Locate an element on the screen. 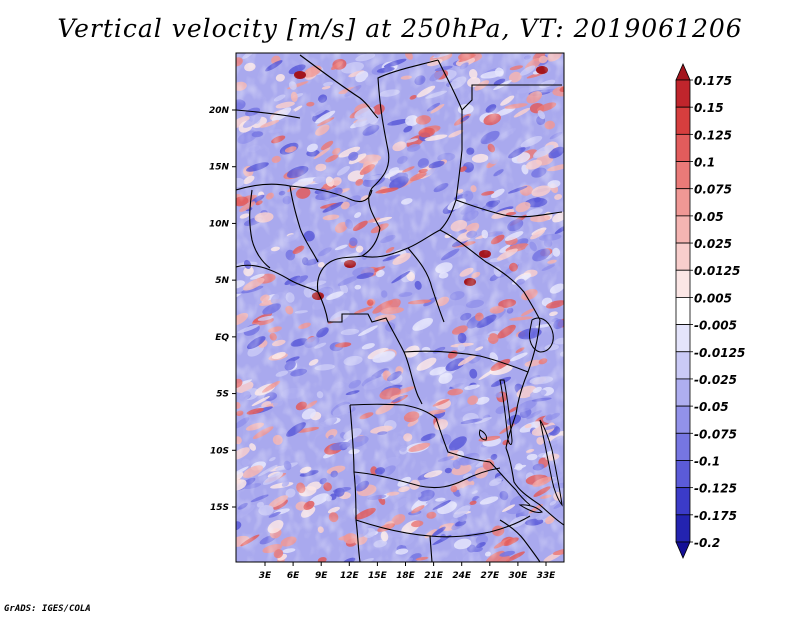 This screenshot has width=800, height=618. colorbar-bottom-arrow is located at coordinates (683, 550).